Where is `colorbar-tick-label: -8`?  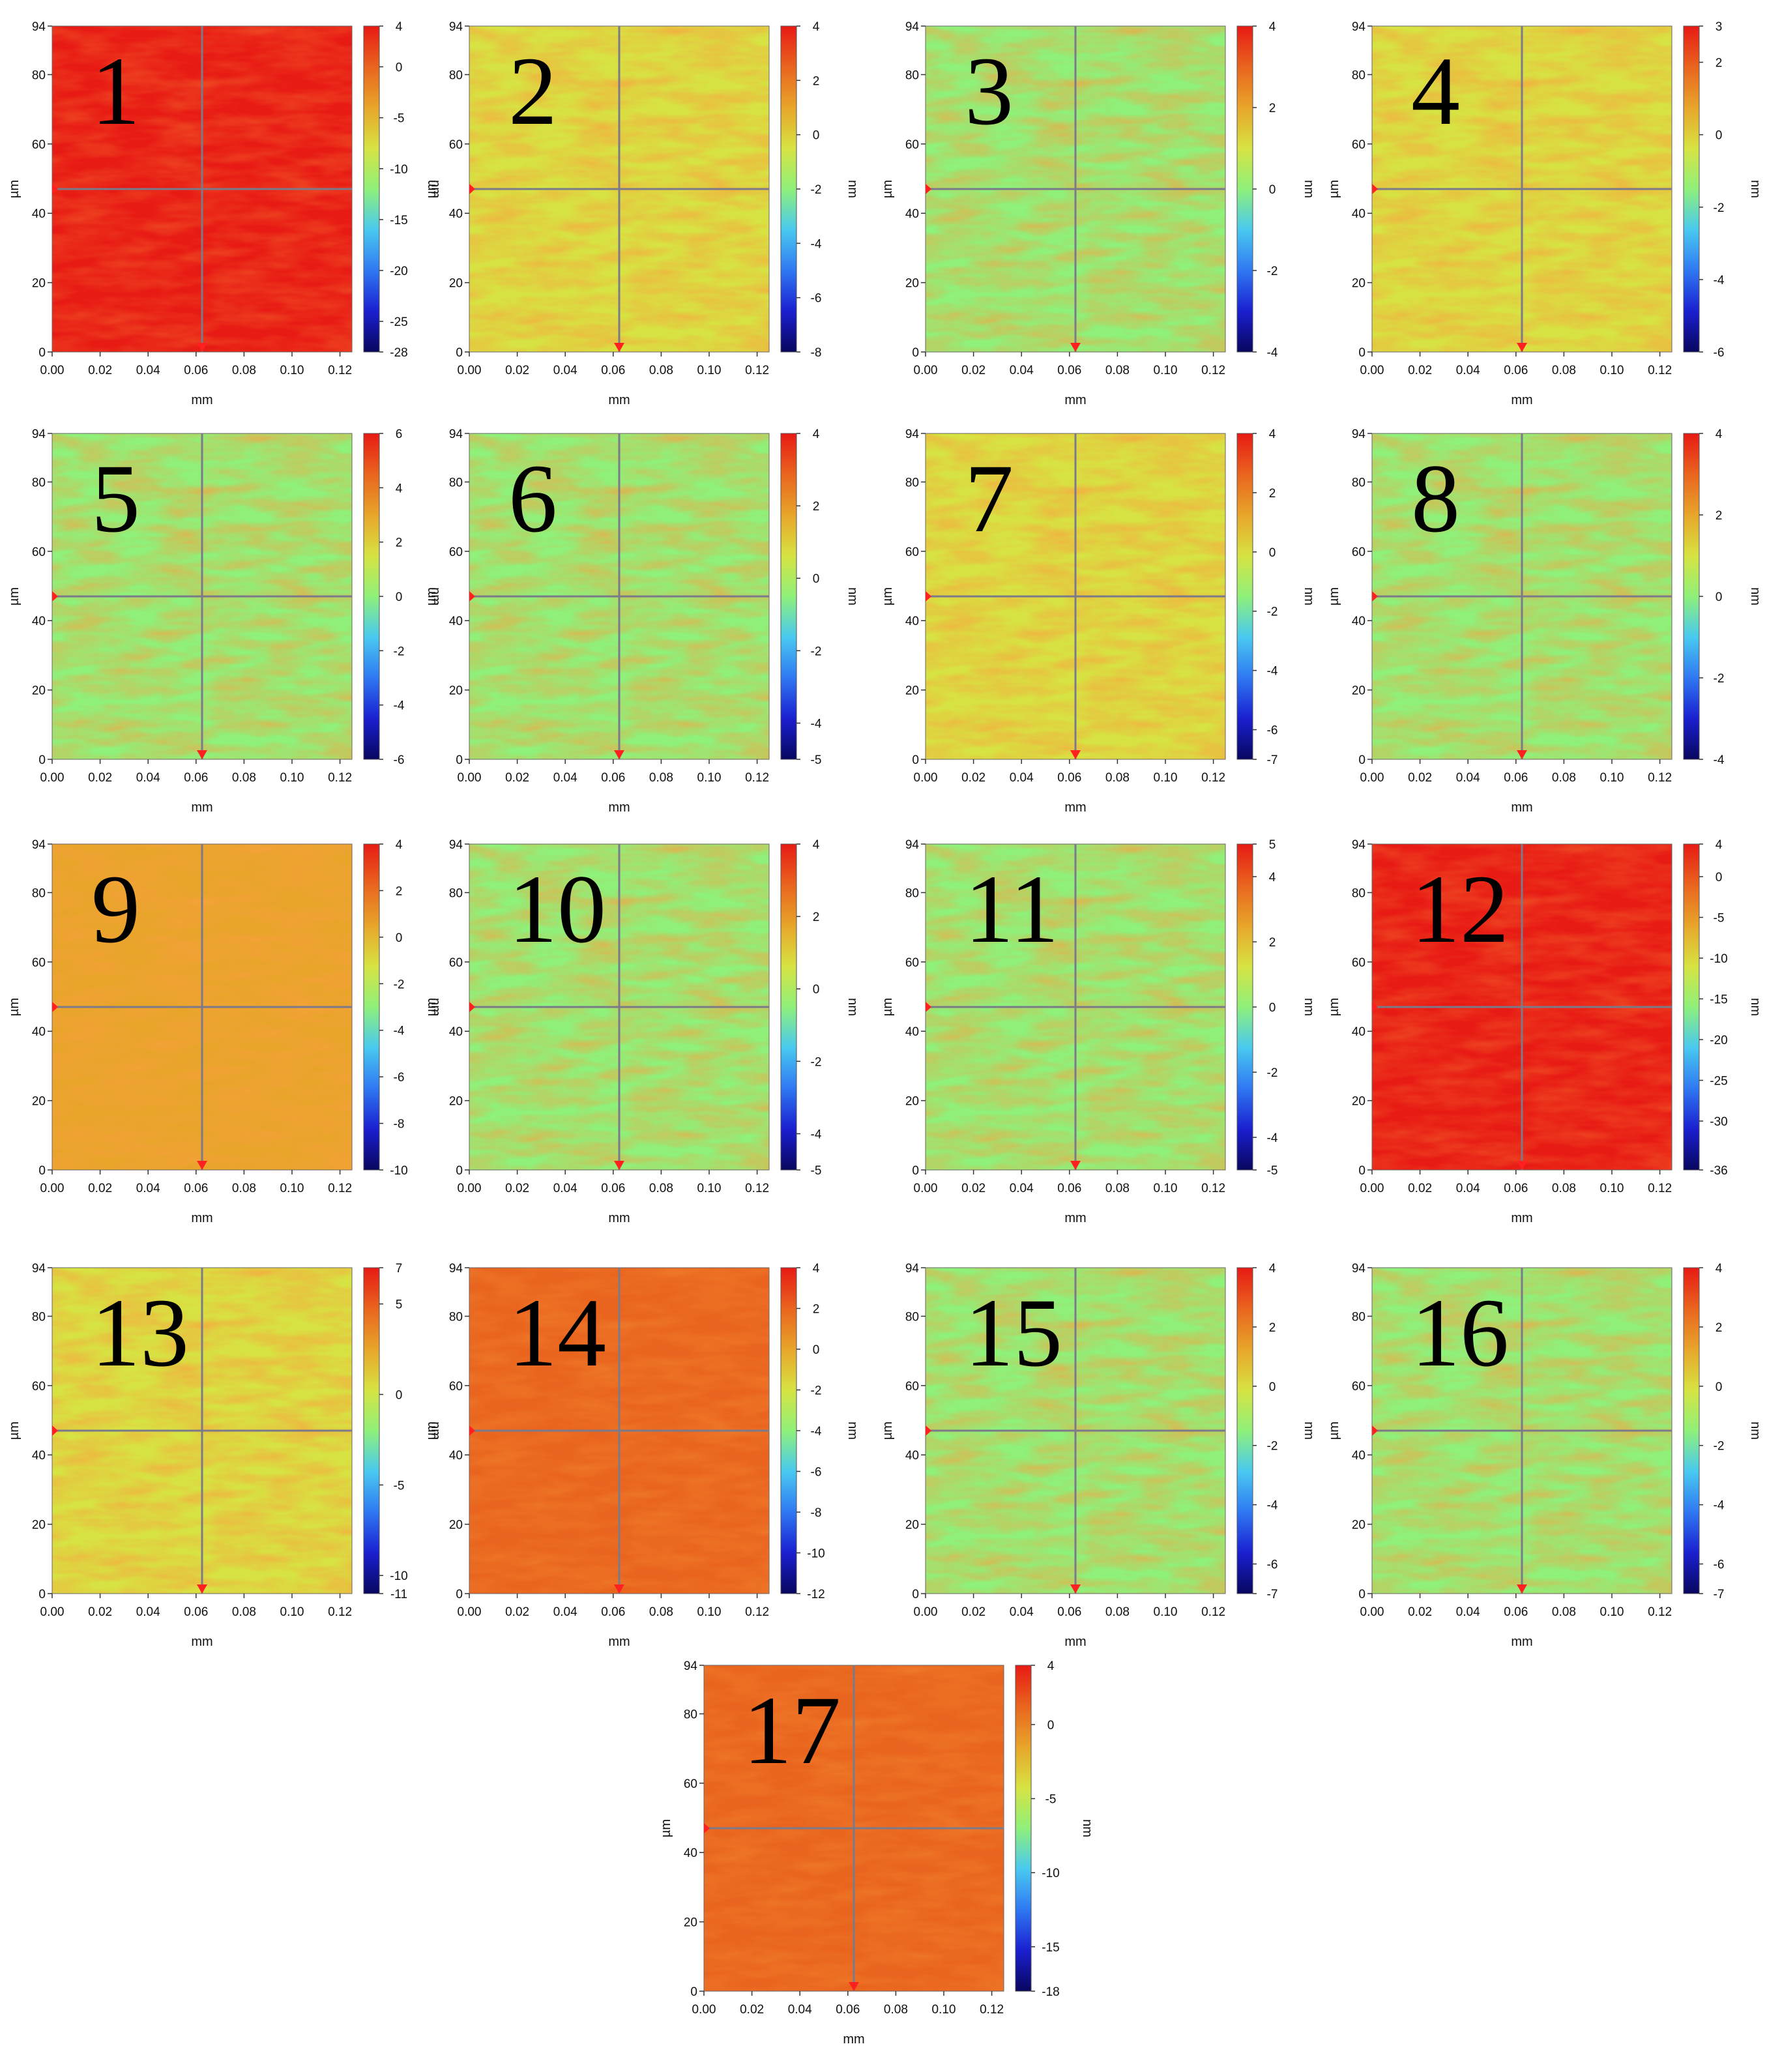
colorbar-tick-label: -8 is located at coordinates (816, 1513).